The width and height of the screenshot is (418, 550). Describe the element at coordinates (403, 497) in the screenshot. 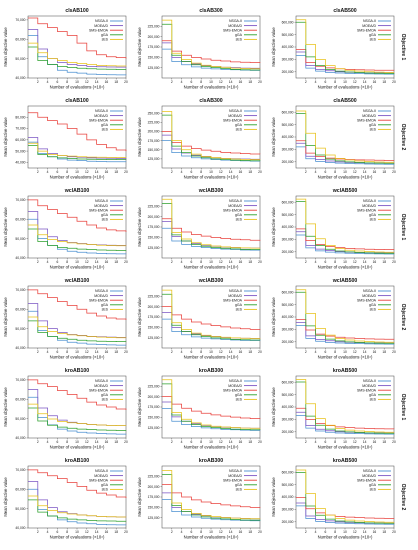

I see `objective-label: Objective 2` at that location.